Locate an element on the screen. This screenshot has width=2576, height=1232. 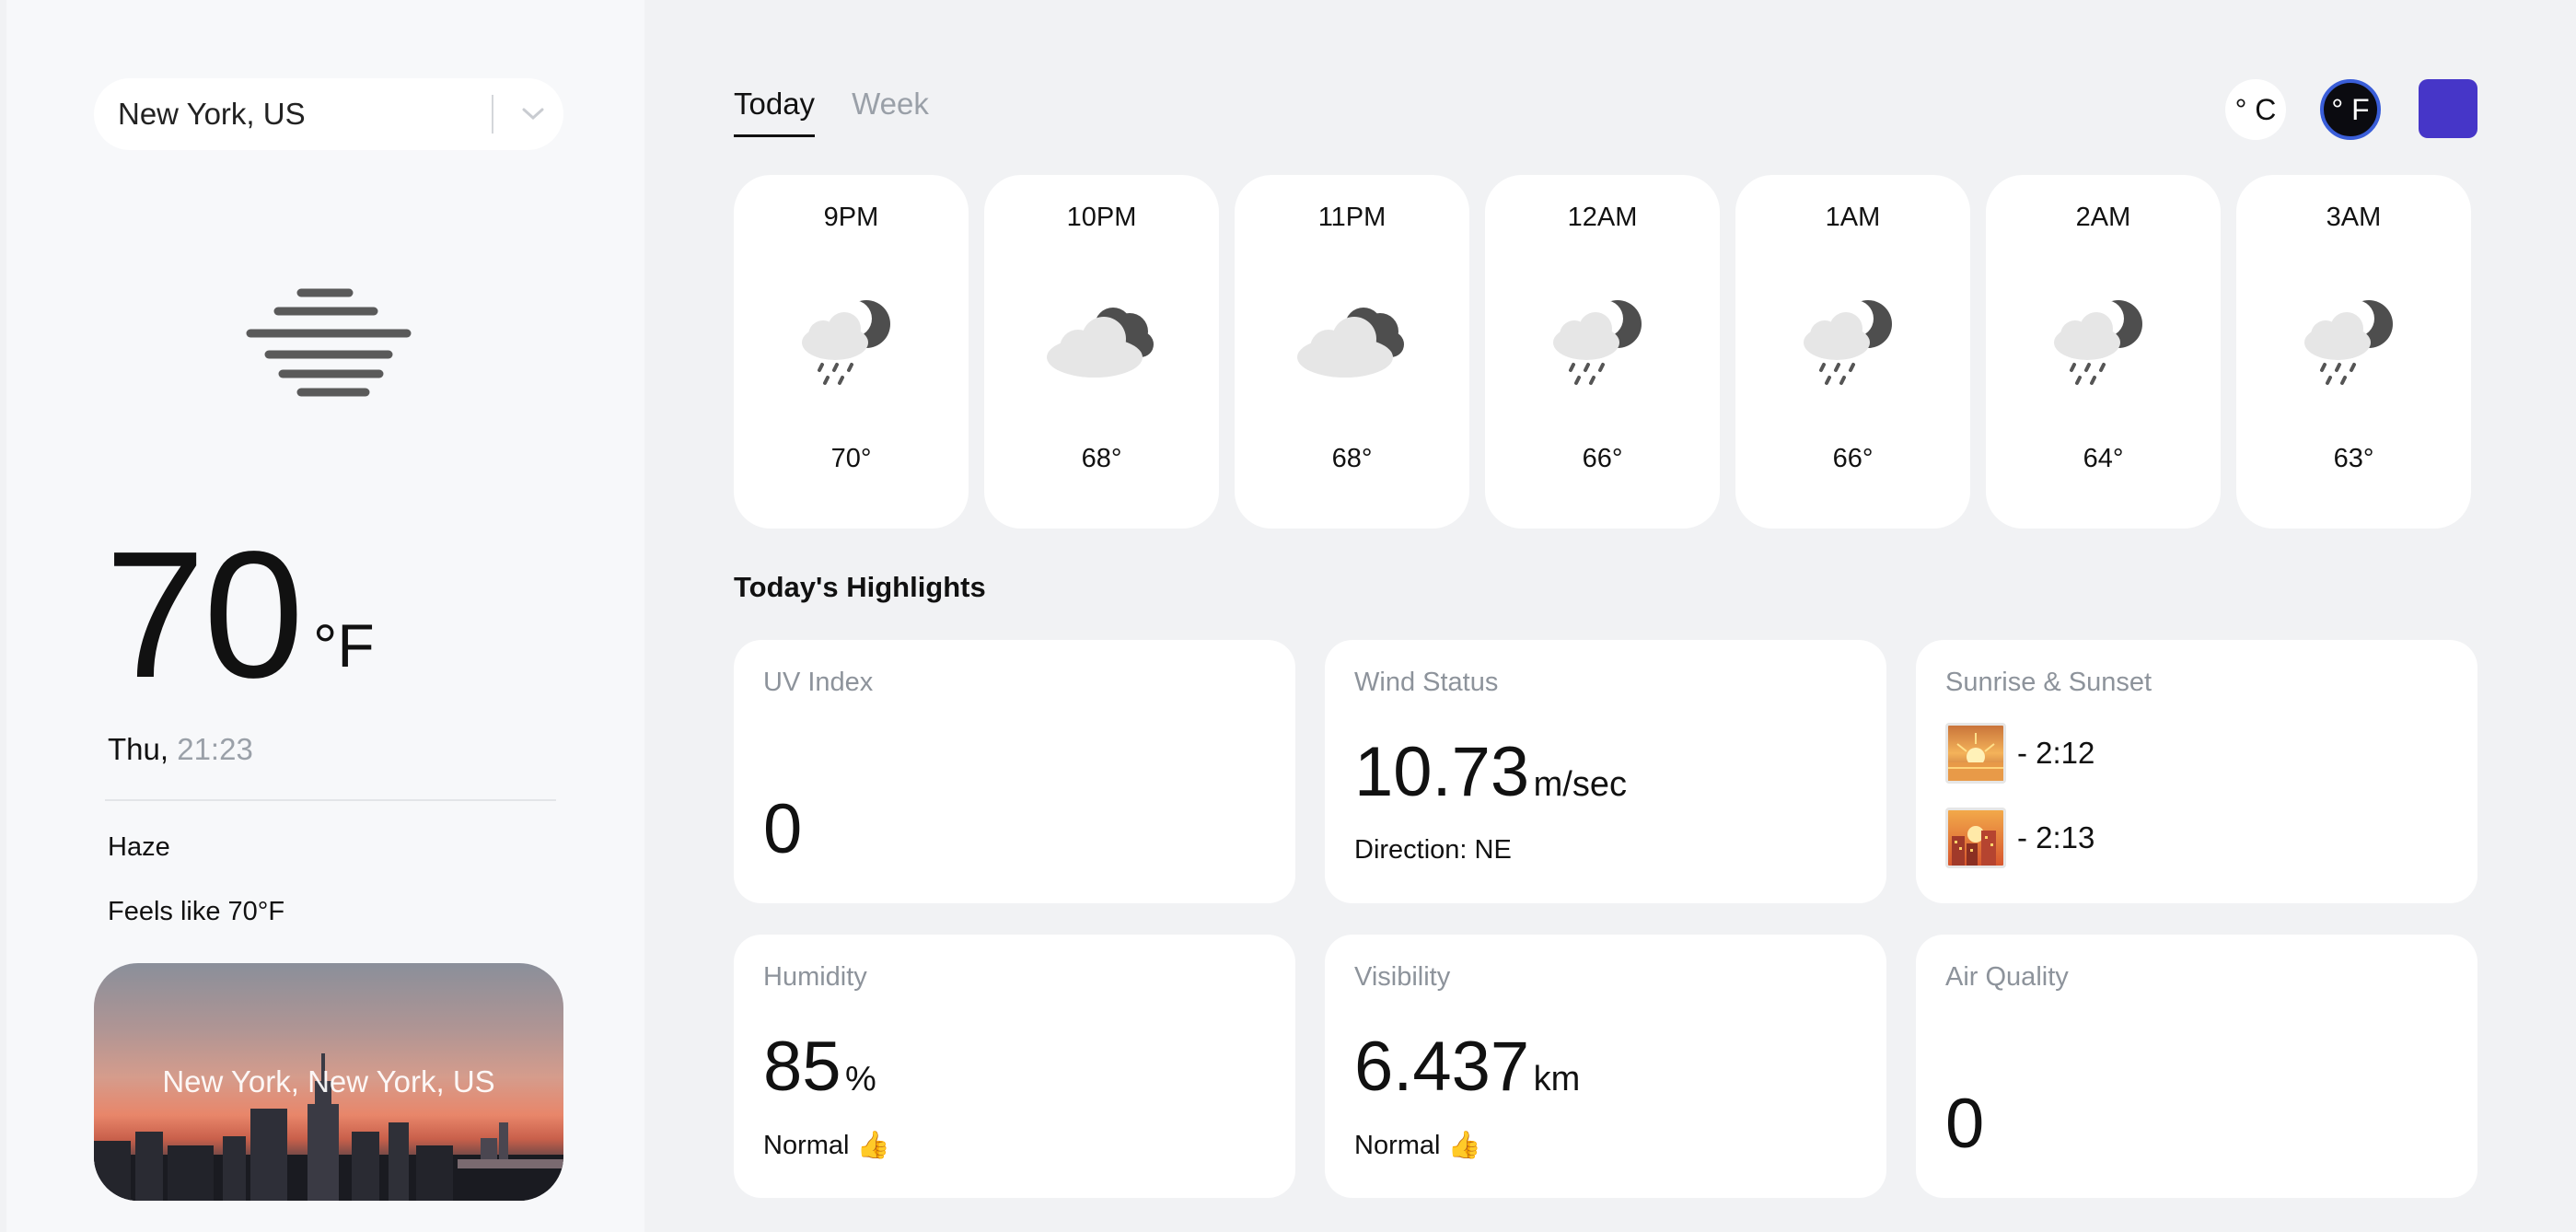
haze-icon is located at coordinates (328, 342).